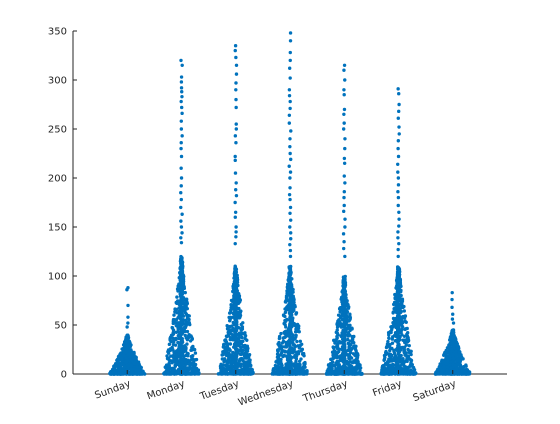 Image resolution: width=560 pixels, height=424 pixels. What do you see at coordinates (57, 81) in the screenshot?
I see `y-tick-label: 300` at bounding box center [57, 81].